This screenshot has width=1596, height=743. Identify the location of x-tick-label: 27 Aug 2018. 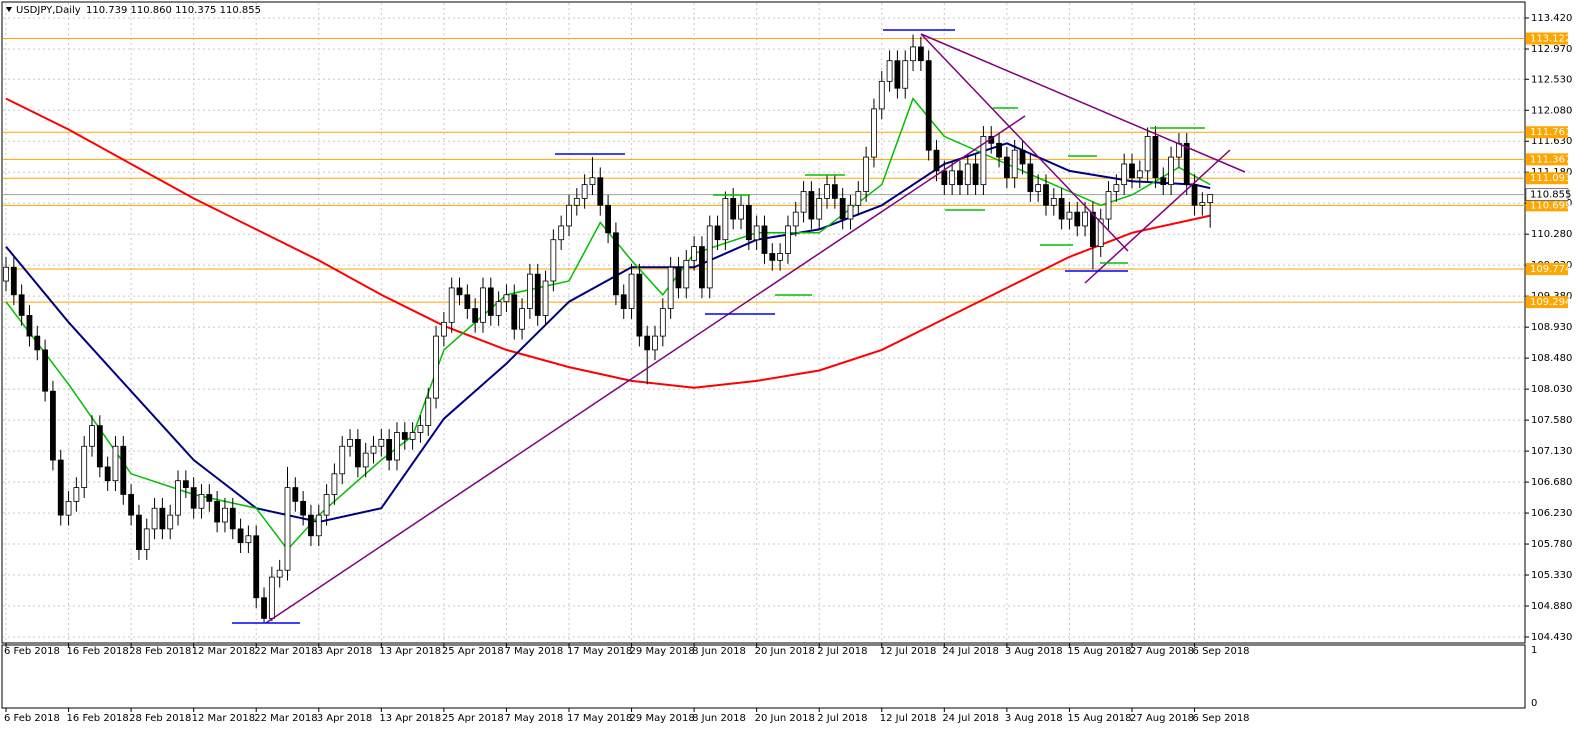
(1162, 651).